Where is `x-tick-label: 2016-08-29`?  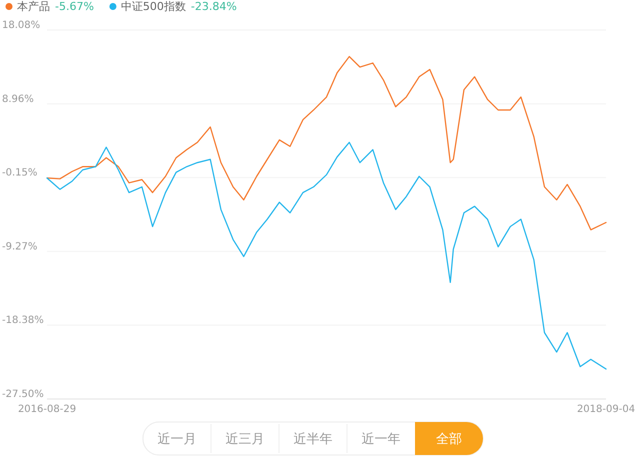 x-tick-label: 2016-08-29 is located at coordinates (47, 409).